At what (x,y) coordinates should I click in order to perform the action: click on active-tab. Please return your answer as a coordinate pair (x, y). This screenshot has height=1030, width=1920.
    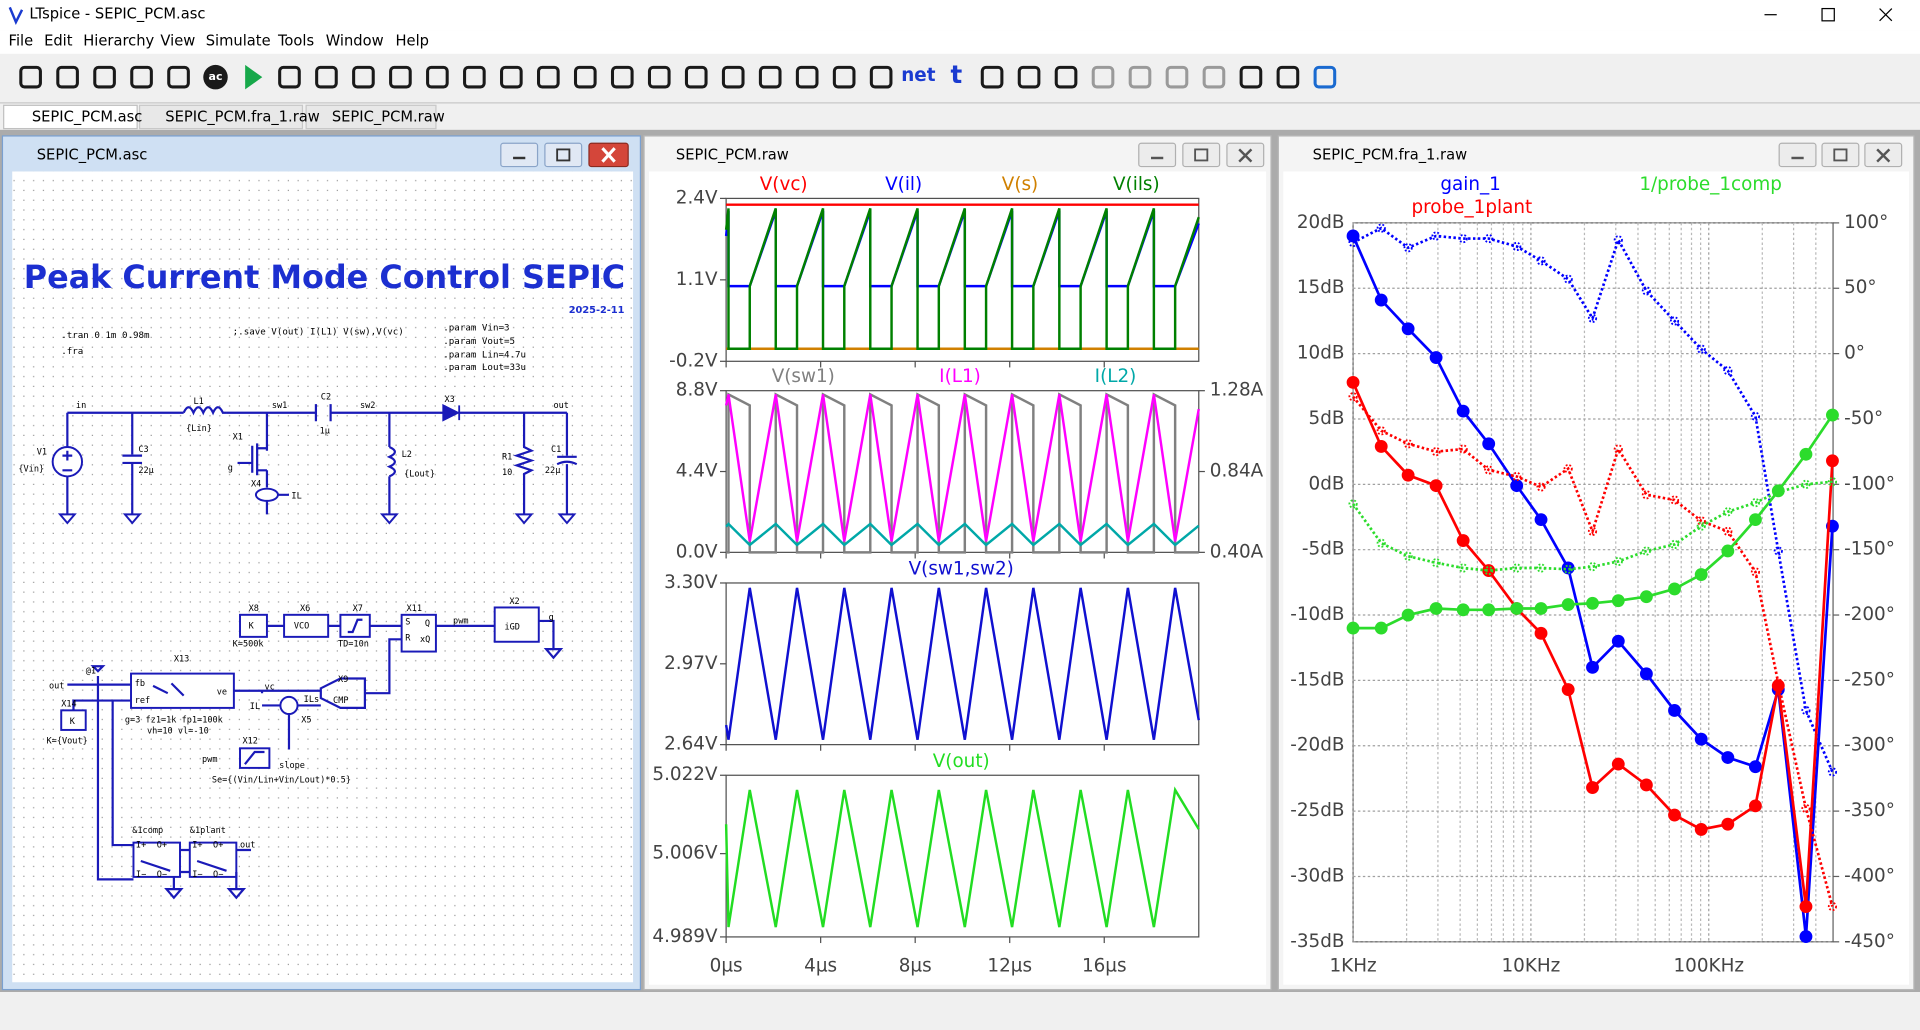
    Looking at the image, I should click on (70, 117).